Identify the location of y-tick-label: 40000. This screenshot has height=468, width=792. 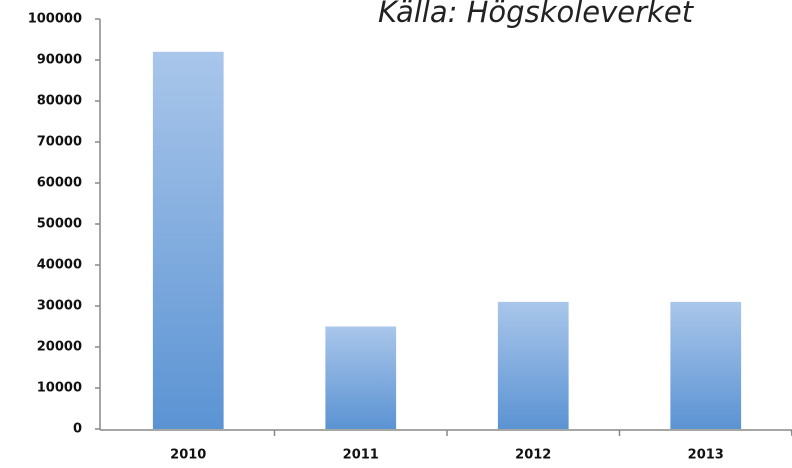
(59, 265).